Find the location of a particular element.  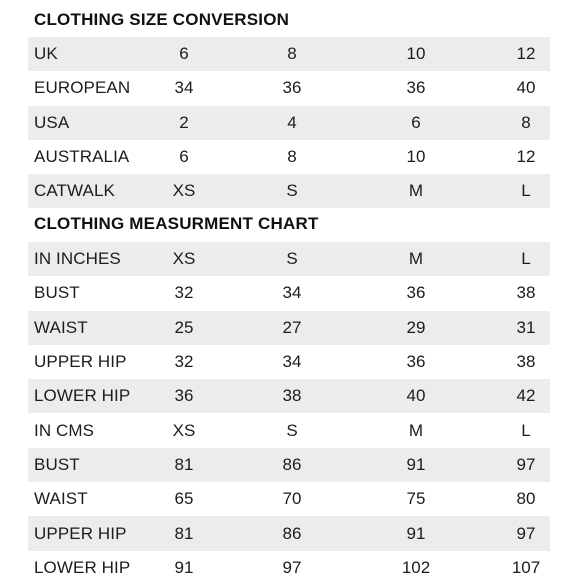

table-cell: 31 is located at coordinates (526, 327).